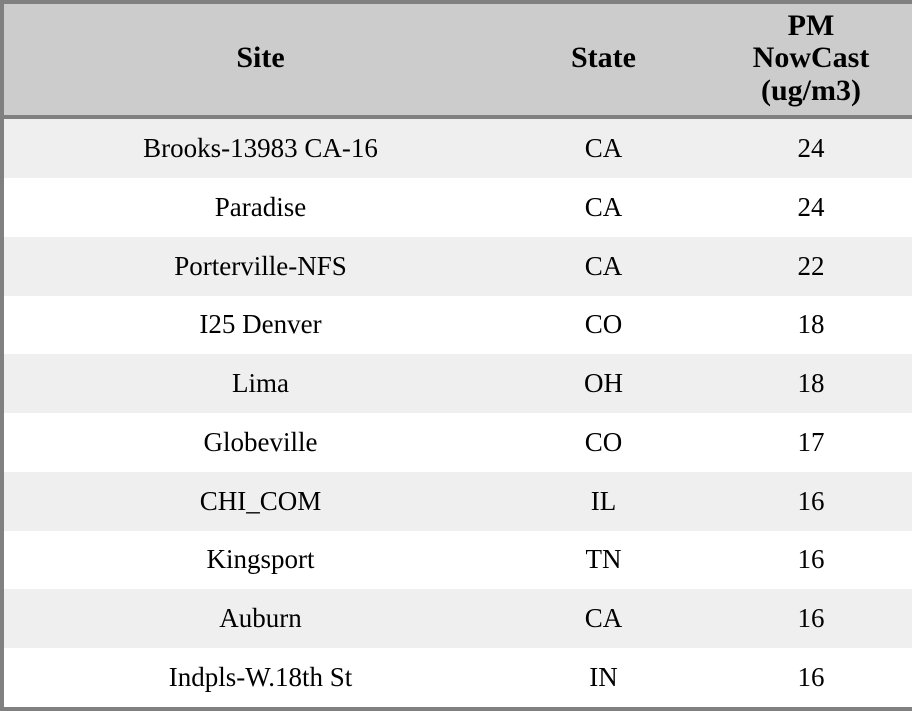 The width and height of the screenshot is (912, 711). Describe the element at coordinates (801, 442) in the screenshot. I see `cell-pm-nowcast: 17` at that location.